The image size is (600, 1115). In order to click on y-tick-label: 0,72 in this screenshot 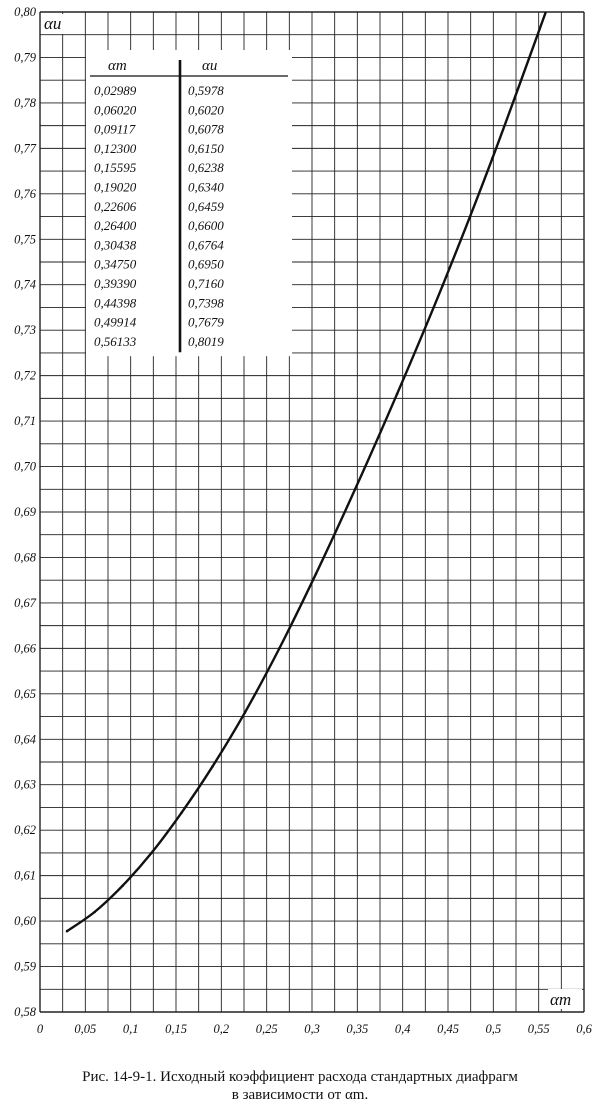, I will do `click(25, 376)`.